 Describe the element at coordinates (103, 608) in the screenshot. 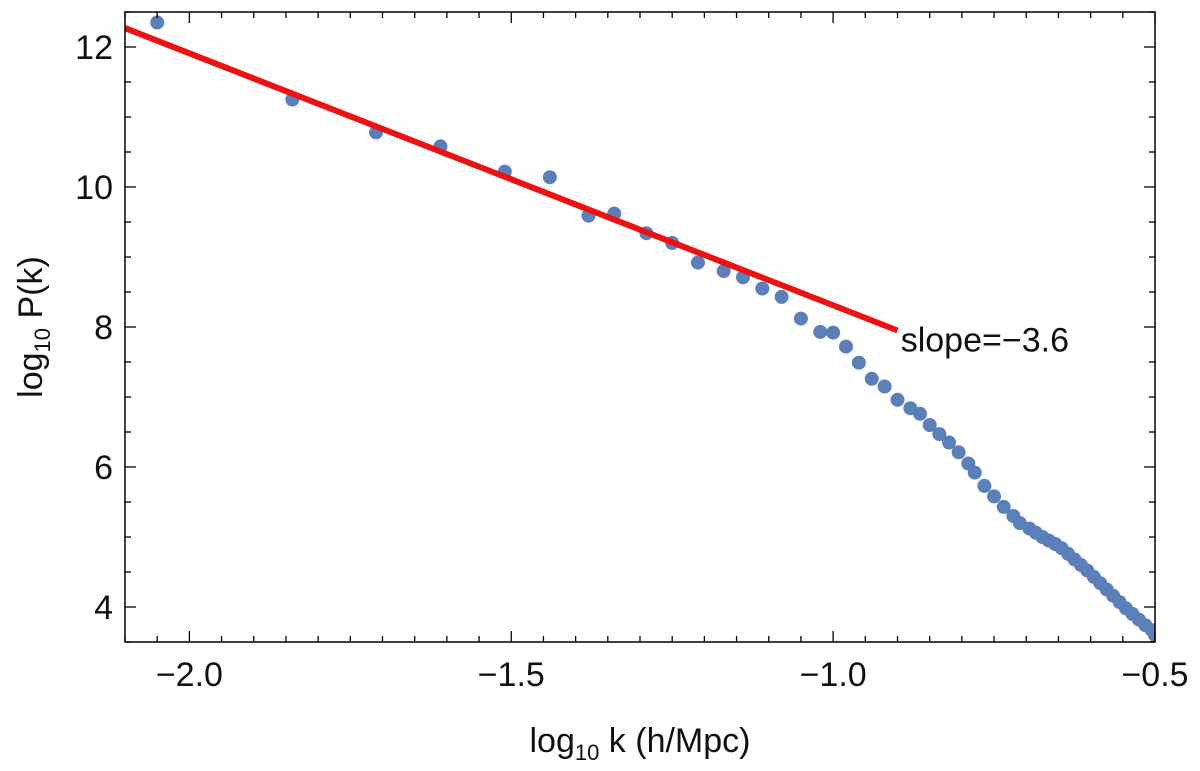

I see `y-tick-label: 4` at that location.